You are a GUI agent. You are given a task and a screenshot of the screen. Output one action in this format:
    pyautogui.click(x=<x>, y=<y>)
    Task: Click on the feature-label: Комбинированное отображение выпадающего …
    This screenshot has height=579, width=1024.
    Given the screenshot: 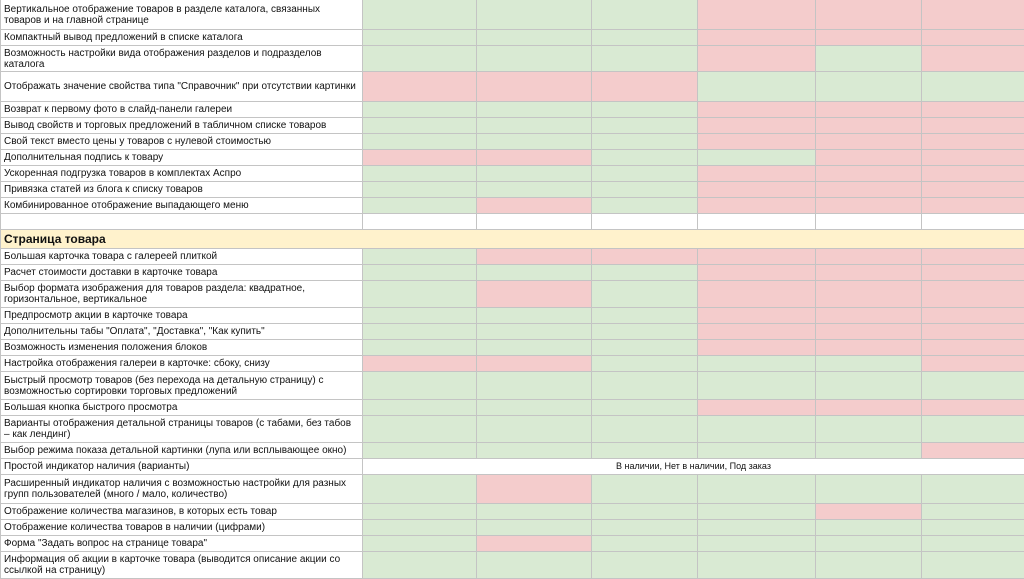 What is the action you would take?
    pyautogui.click(x=182, y=206)
    